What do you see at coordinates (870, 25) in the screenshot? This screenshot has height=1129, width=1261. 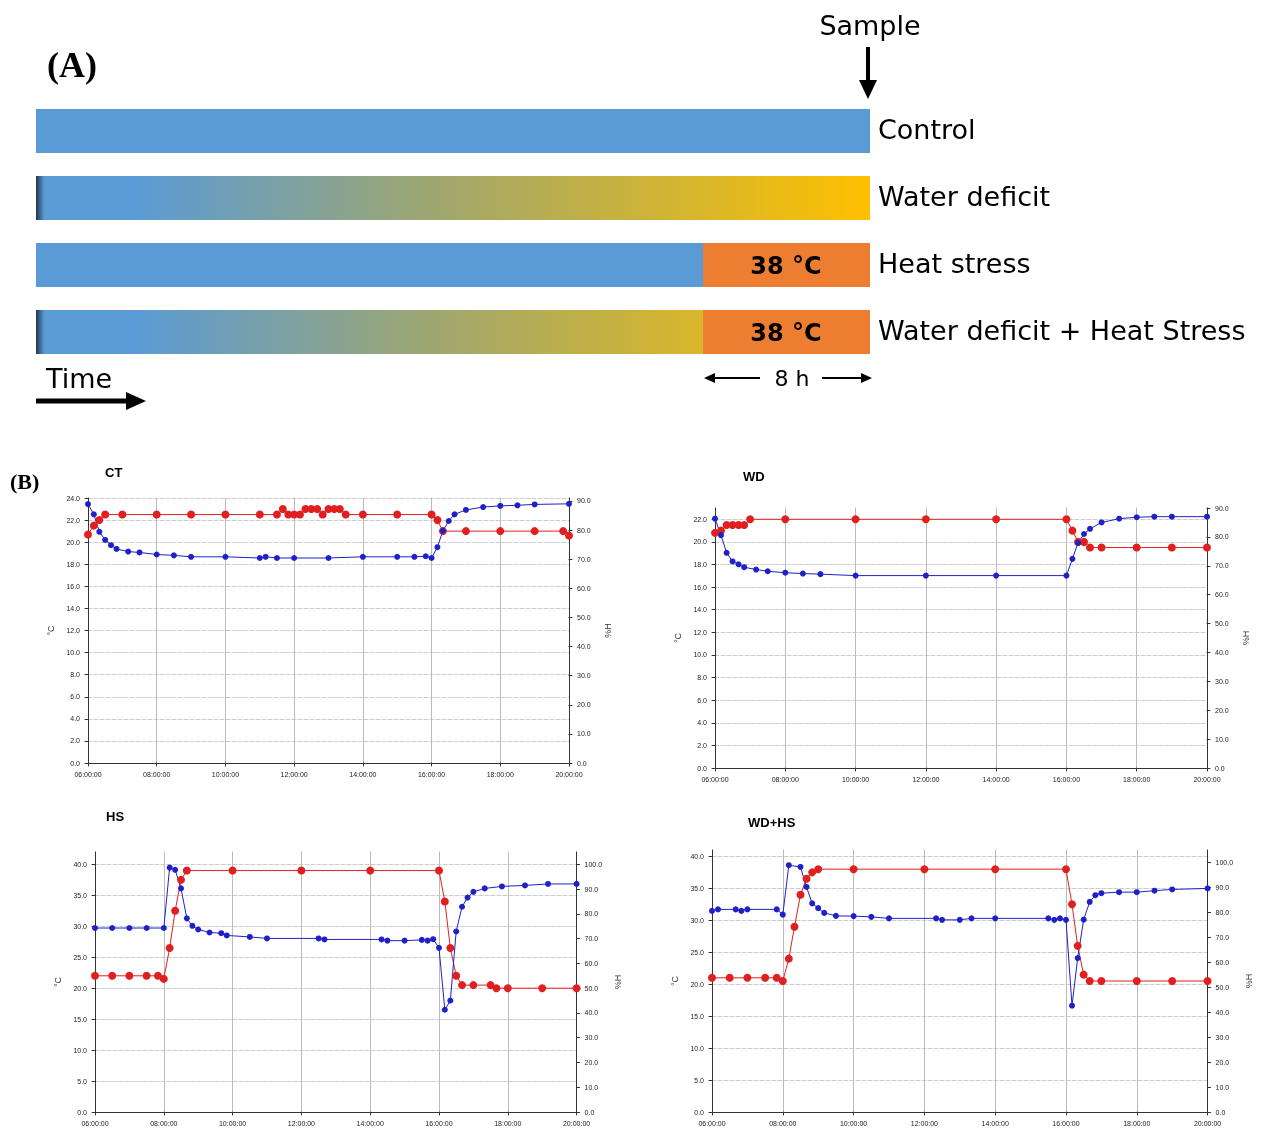 I see `text: Sample` at bounding box center [870, 25].